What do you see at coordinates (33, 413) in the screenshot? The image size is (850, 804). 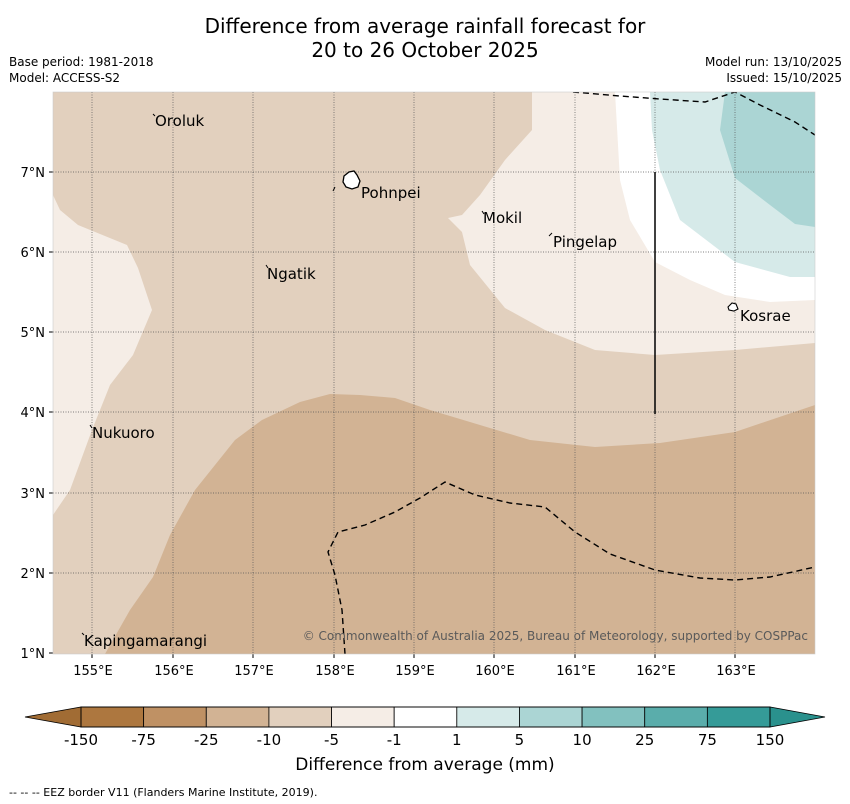 I see `lat-tick-4: 4°N` at bounding box center [33, 413].